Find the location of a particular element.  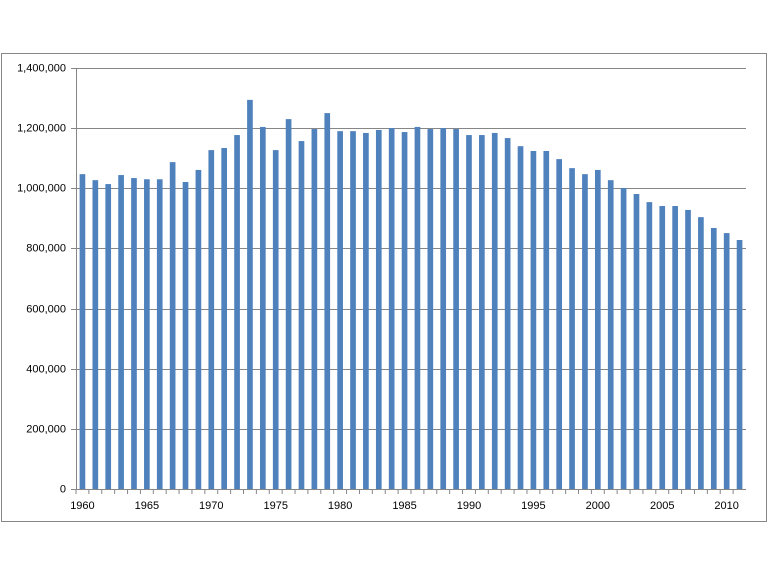

y-tick-label: 0 is located at coordinates (63, 489).